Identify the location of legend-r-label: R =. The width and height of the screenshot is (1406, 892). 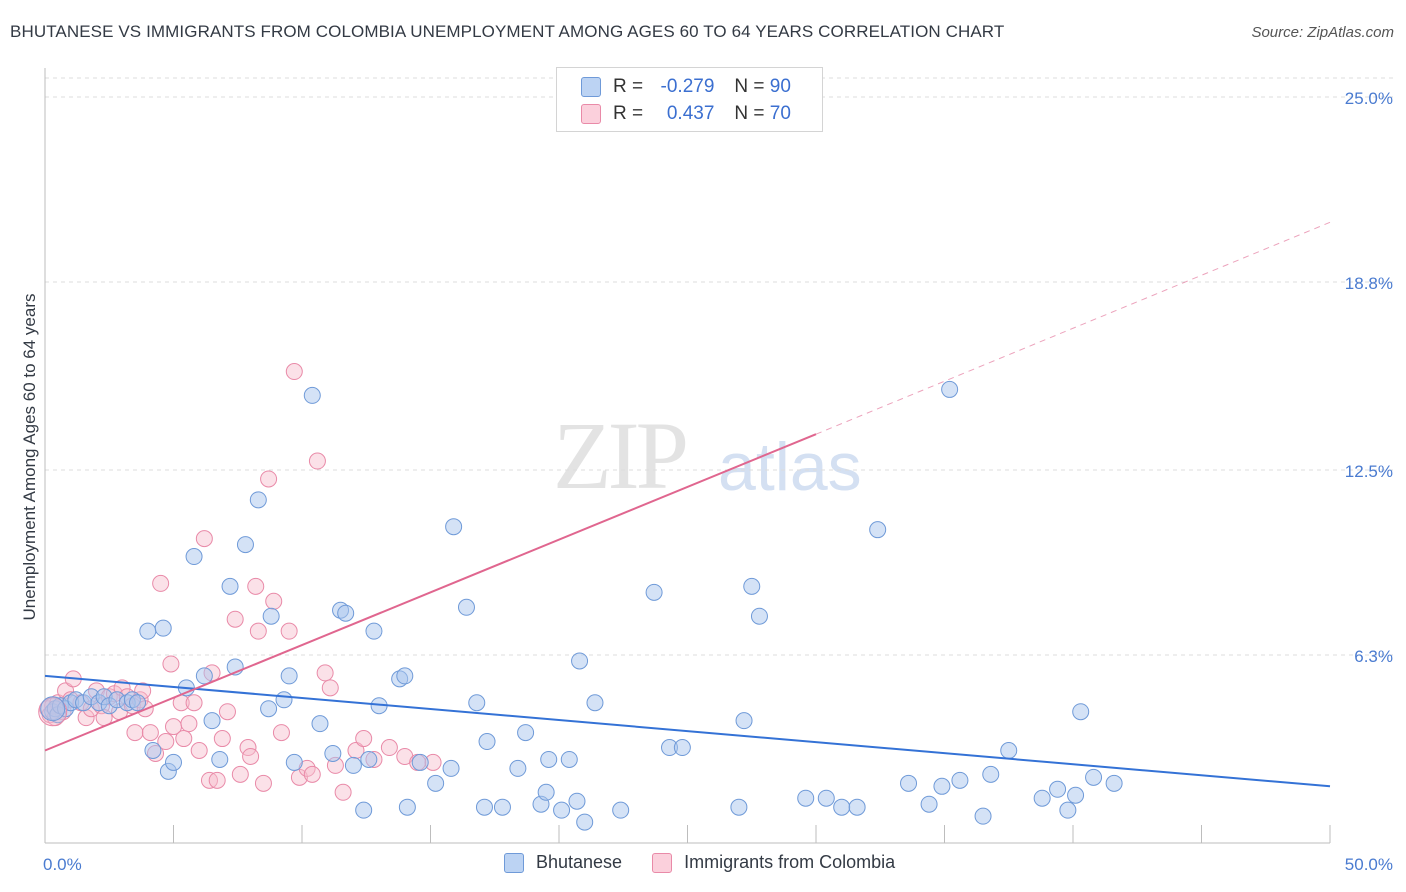
(628, 86).